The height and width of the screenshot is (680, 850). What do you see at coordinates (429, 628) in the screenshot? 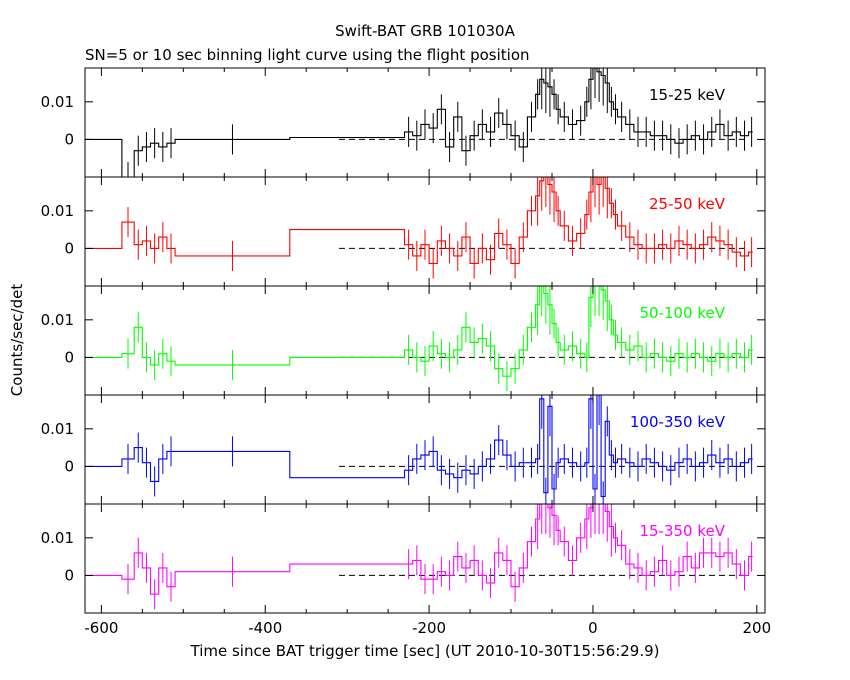
I see `x-tick-label: -200` at bounding box center [429, 628].